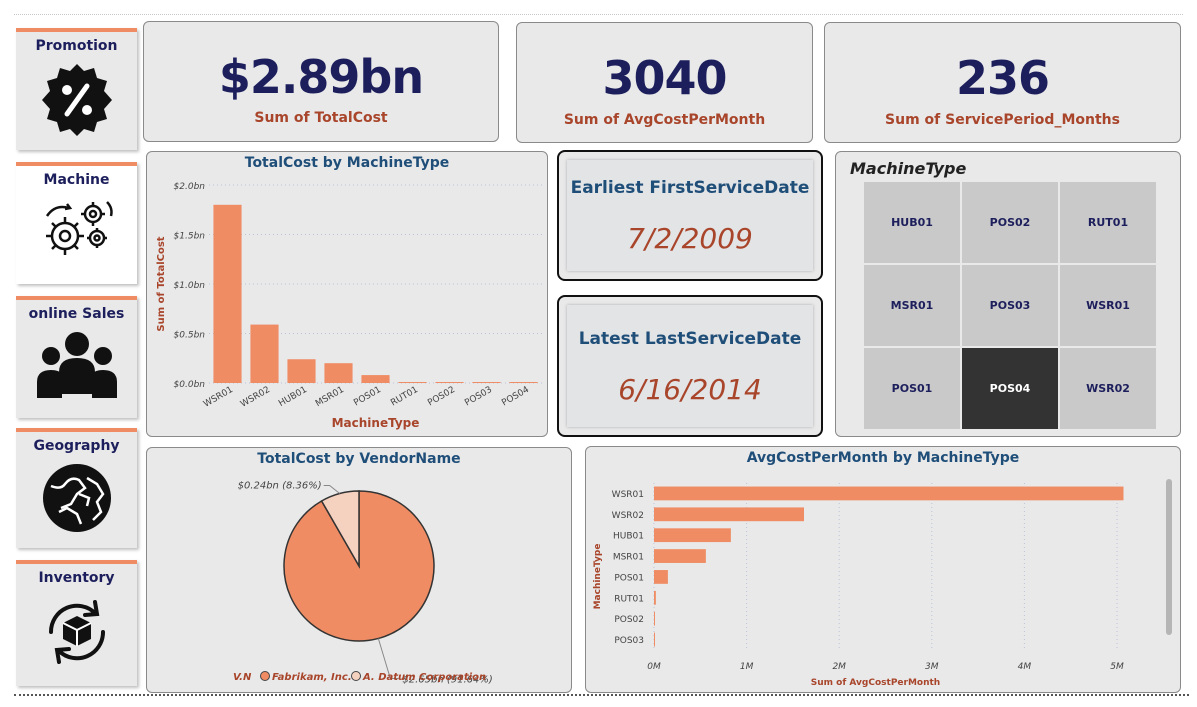 The height and width of the screenshot is (707, 1197). What do you see at coordinates (76, 100) in the screenshot?
I see `percent-badge-icon` at bounding box center [76, 100].